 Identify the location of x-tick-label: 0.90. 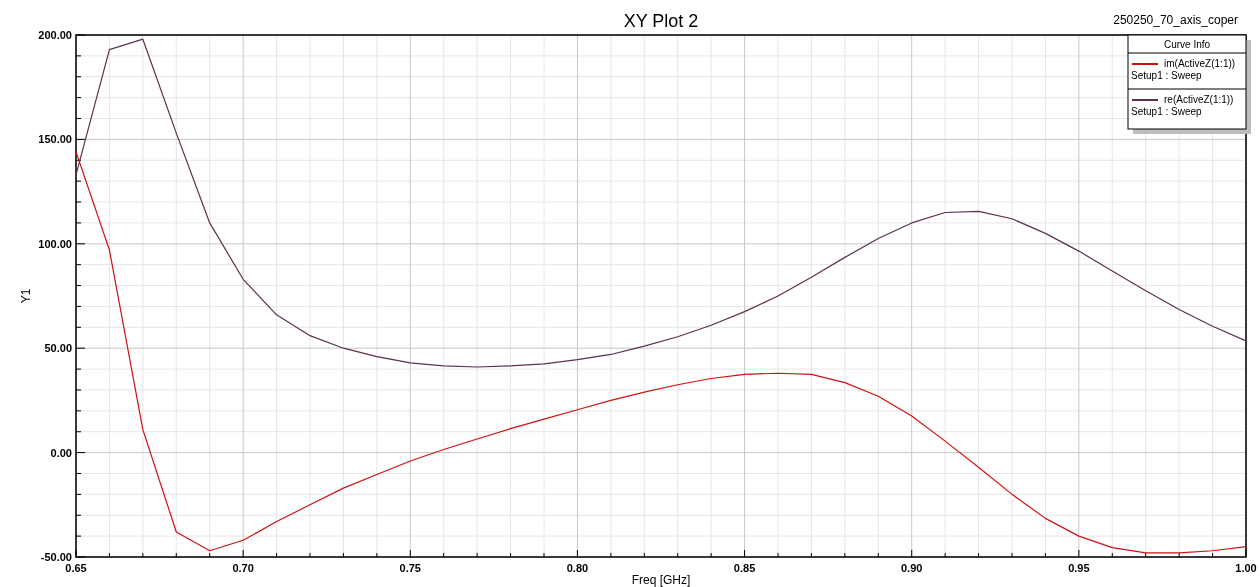
(912, 568).